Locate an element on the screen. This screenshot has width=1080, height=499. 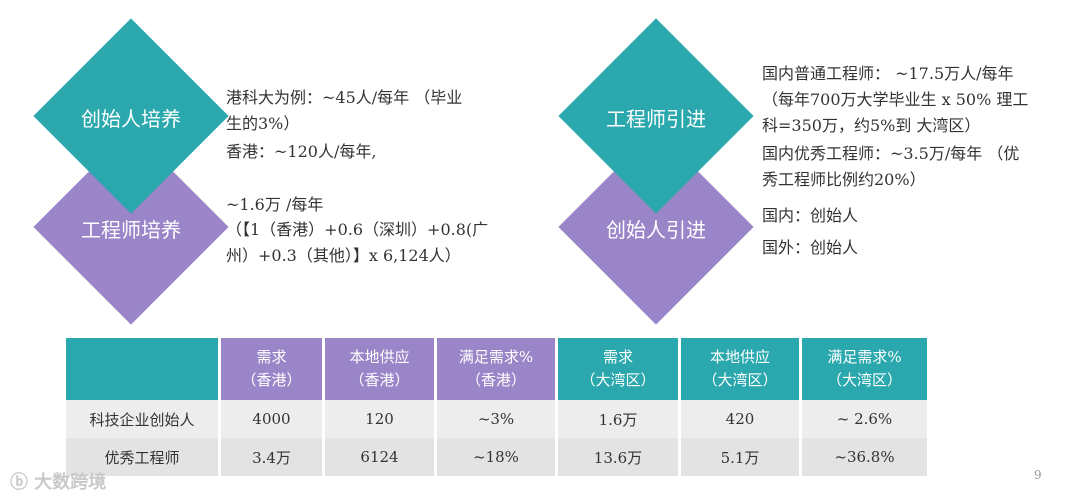
table-header-blank is located at coordinates (142, 369).